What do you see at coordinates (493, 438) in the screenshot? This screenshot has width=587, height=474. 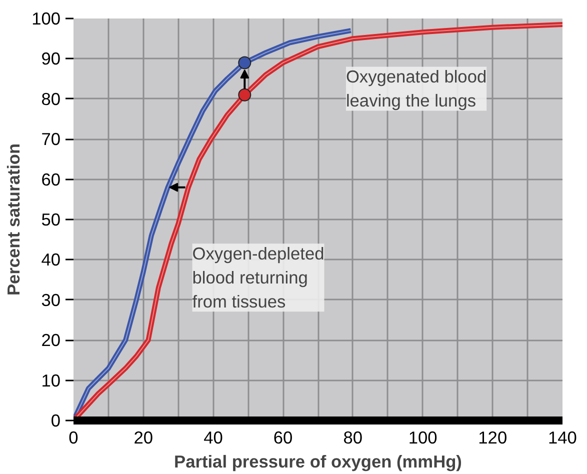 I see `x-tick-label: 120` at bounding box center [493, 438].